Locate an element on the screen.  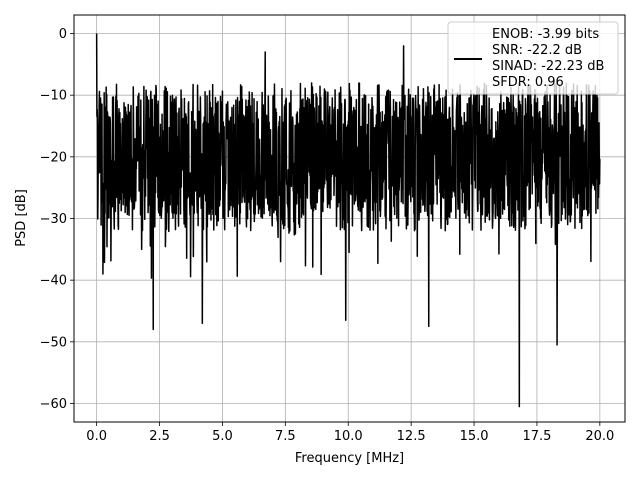
y-tick-label: −10 is located at coordinates (53, 96).